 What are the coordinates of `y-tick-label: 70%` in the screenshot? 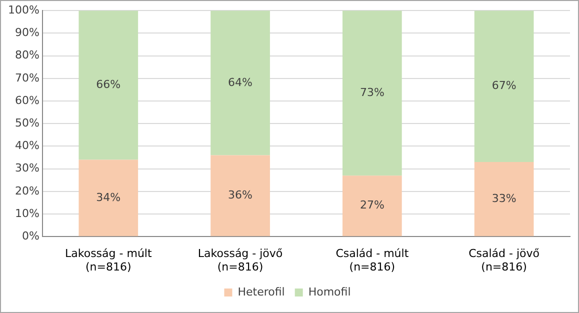 It's located at (27, 77).